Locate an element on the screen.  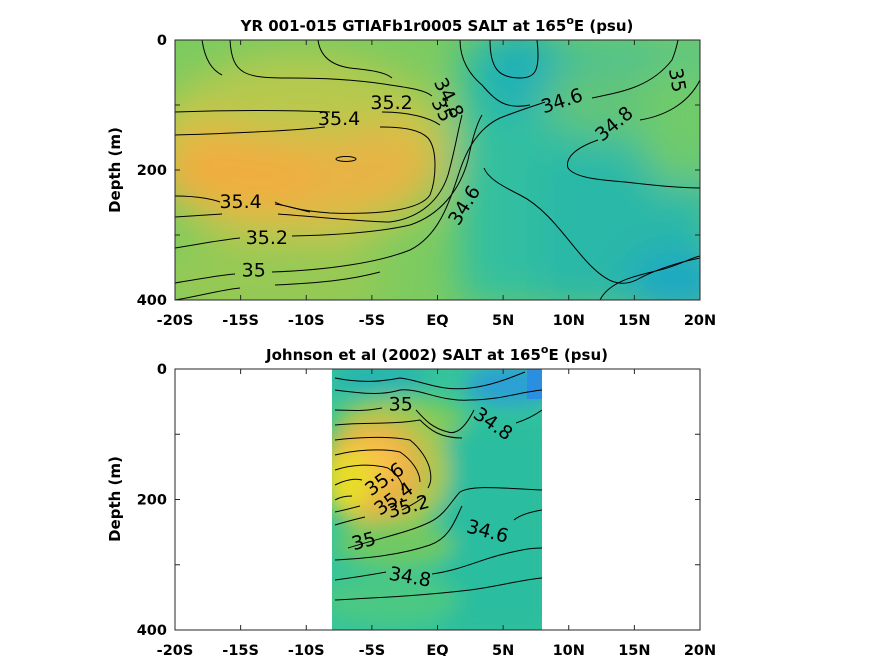
bottom-x-tick-label: EQ is located at coordinates (437, 649).